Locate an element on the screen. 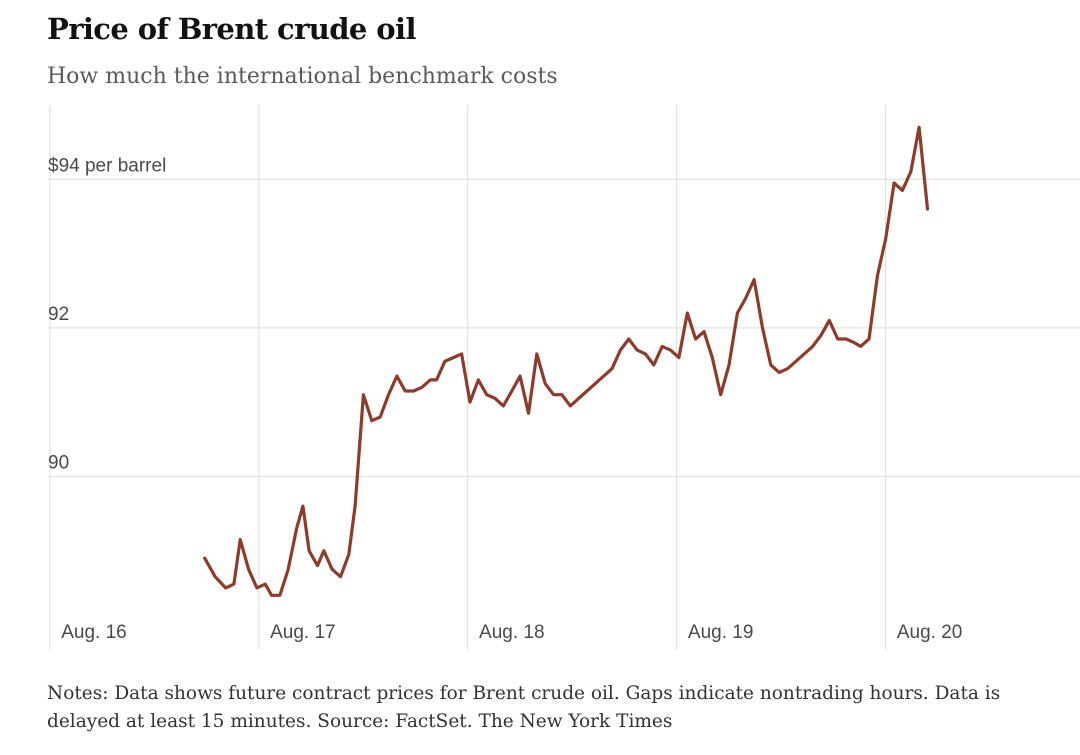  x-tick-label: Aug. 17 is located at coordinates (303, 632).